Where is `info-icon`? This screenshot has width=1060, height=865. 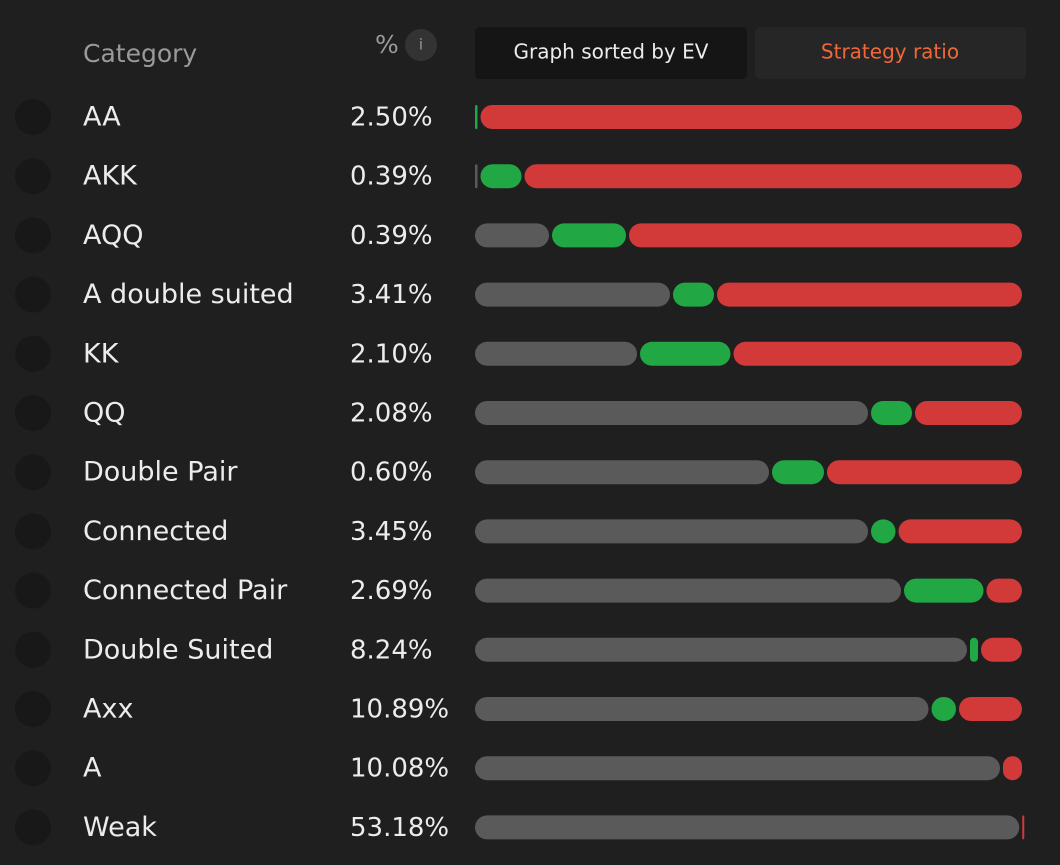
info-icon is located at coordinates (421, 45).